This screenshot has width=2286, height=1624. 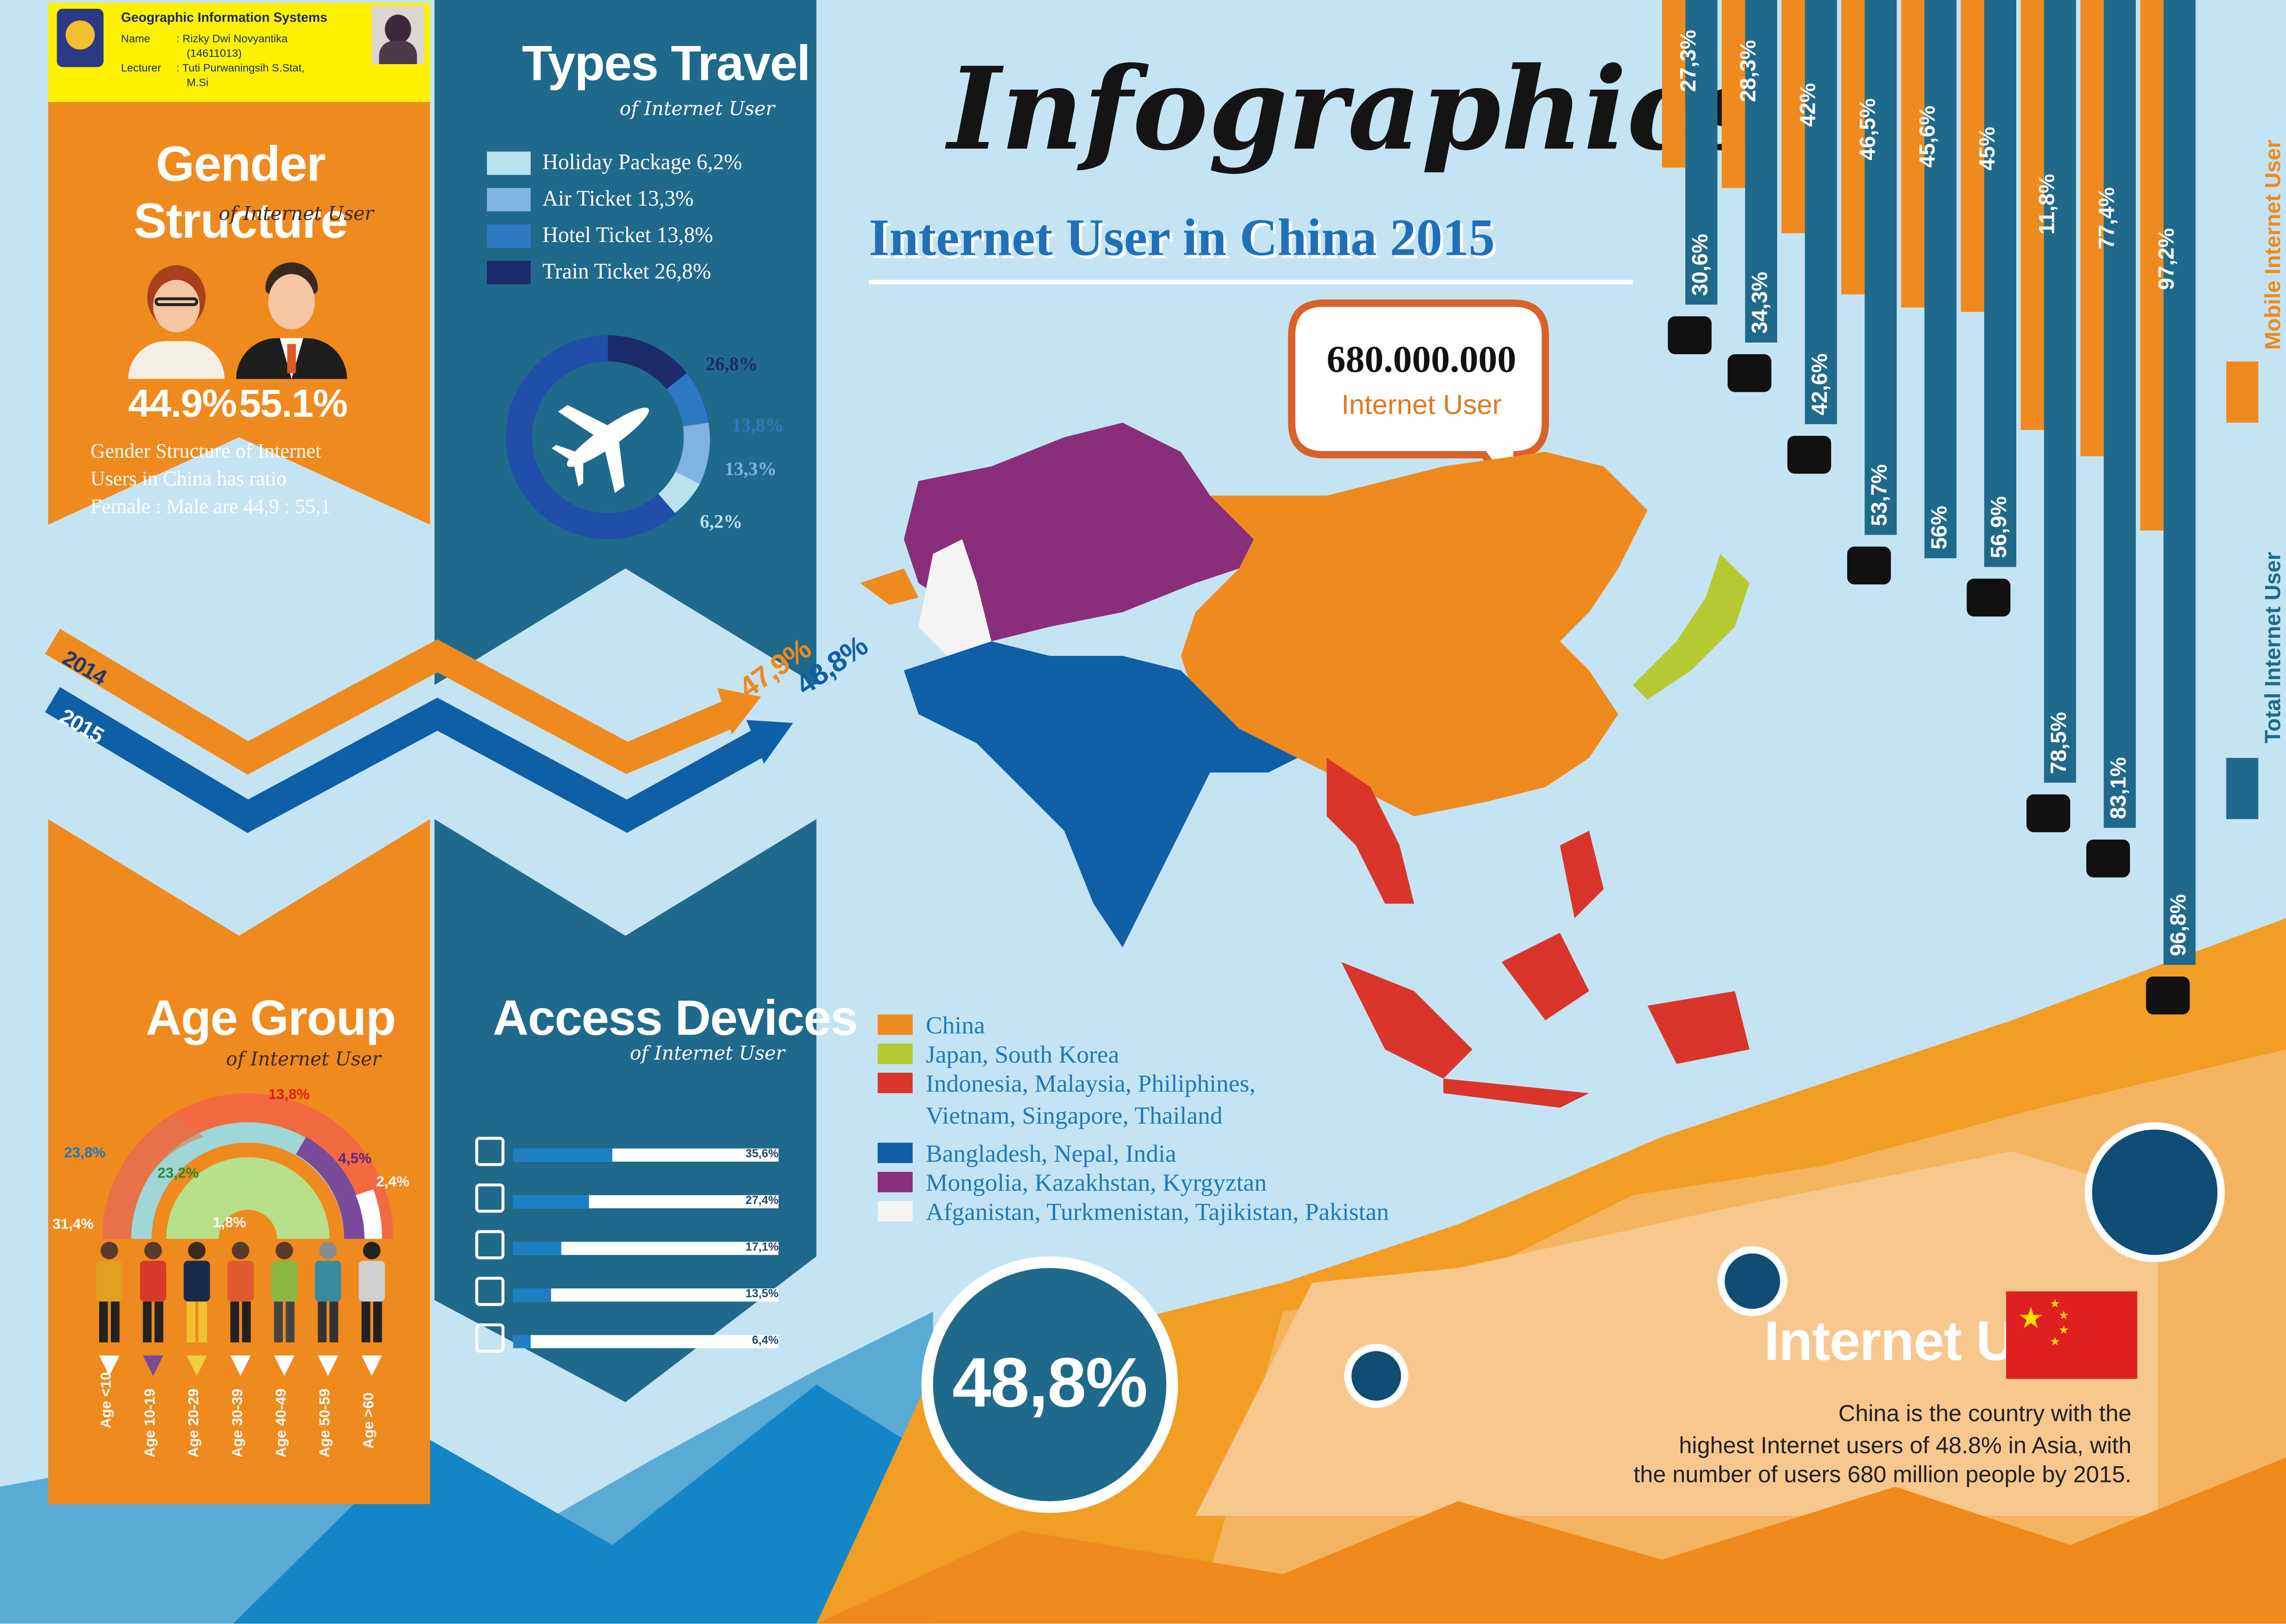 I want to click on books-icon, so click(x=1809, y=455).